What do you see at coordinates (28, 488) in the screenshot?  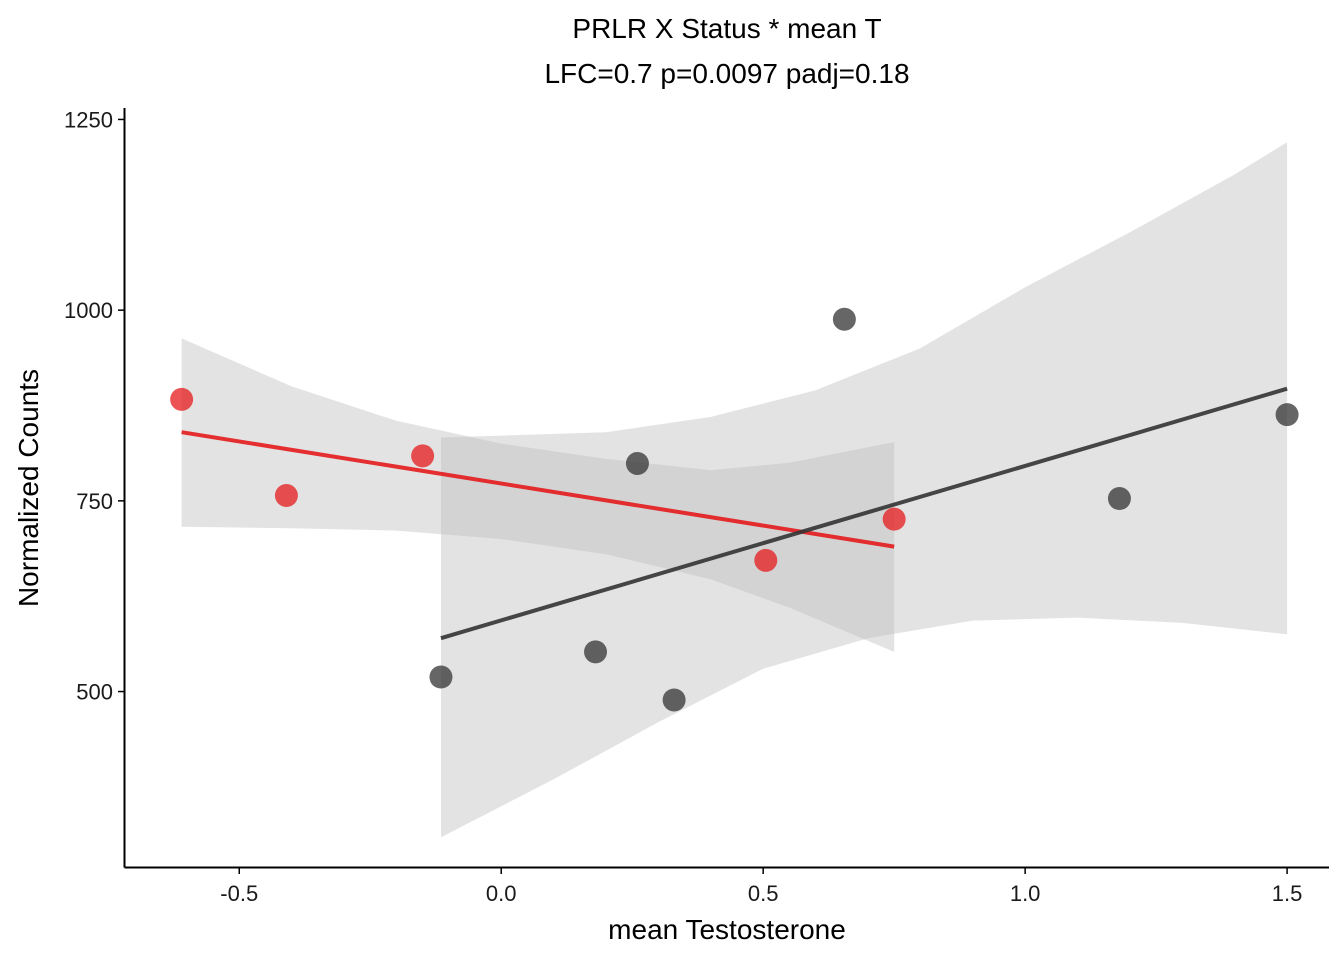 I see `y-axis-title: Normalized Counts` at bounding box center [28, 488].